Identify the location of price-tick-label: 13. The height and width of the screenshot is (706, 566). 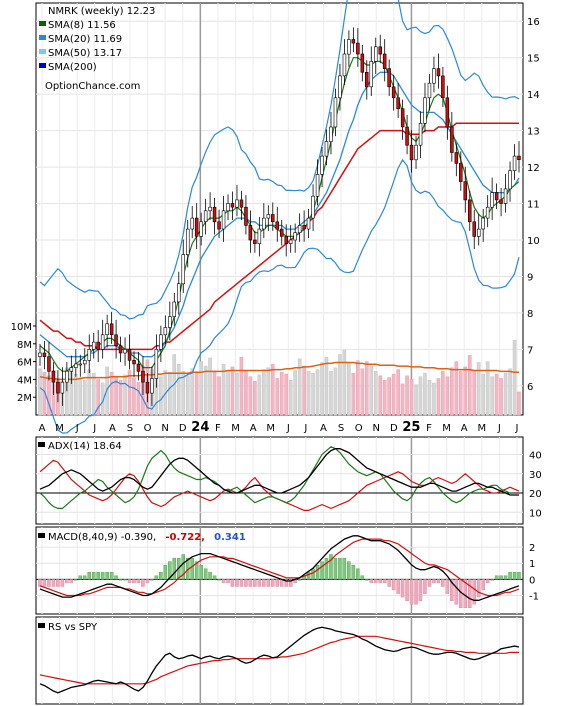
(533, 132).